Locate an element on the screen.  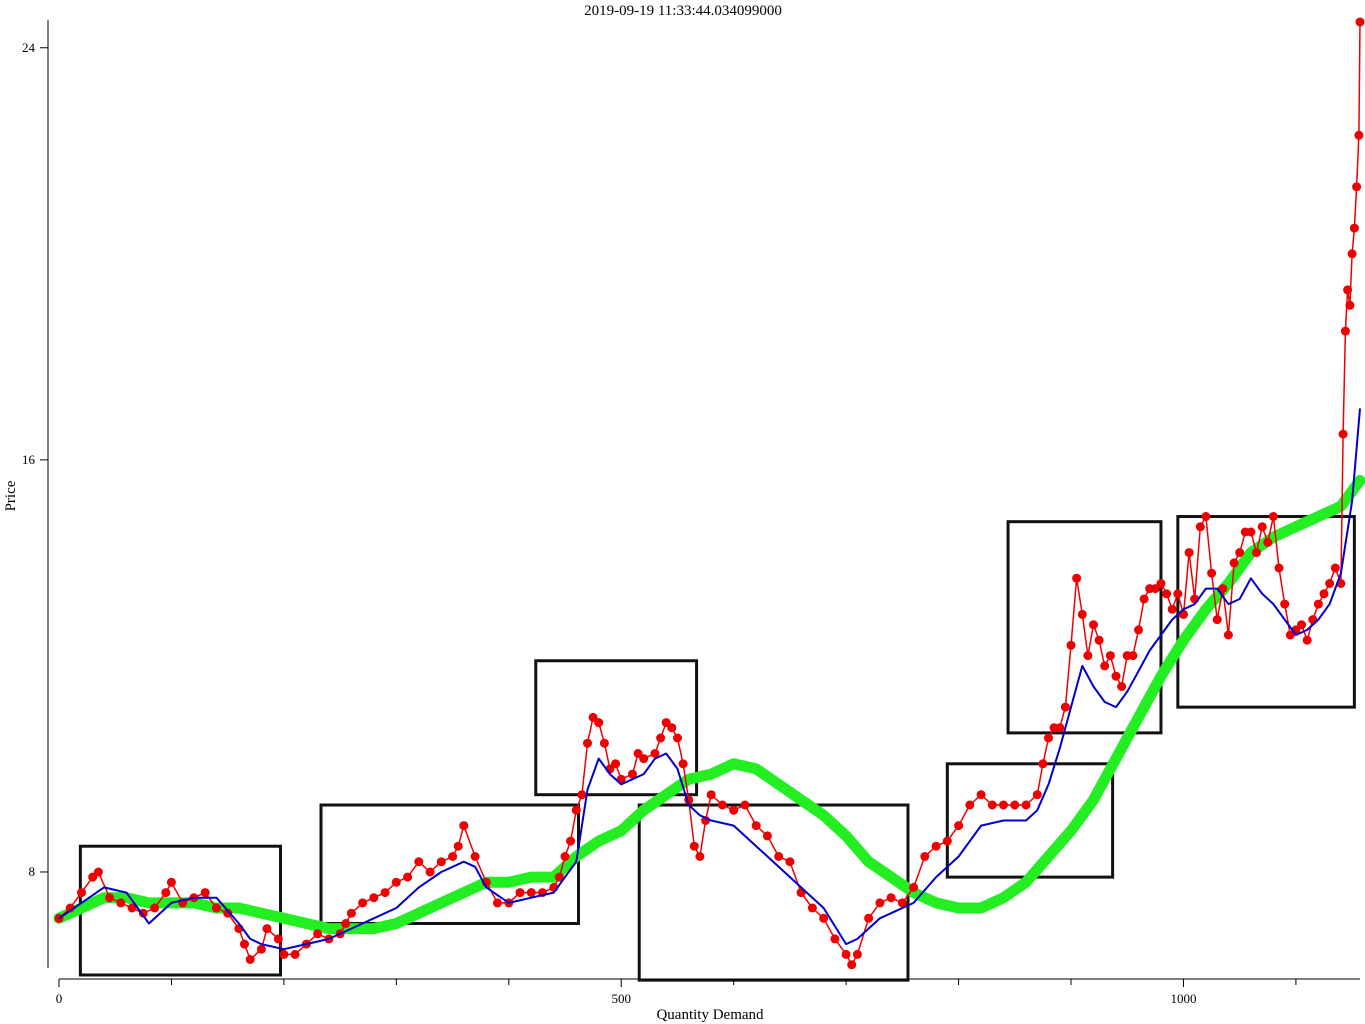
x-tick-label: 500 is located at coordinates (621, 998).